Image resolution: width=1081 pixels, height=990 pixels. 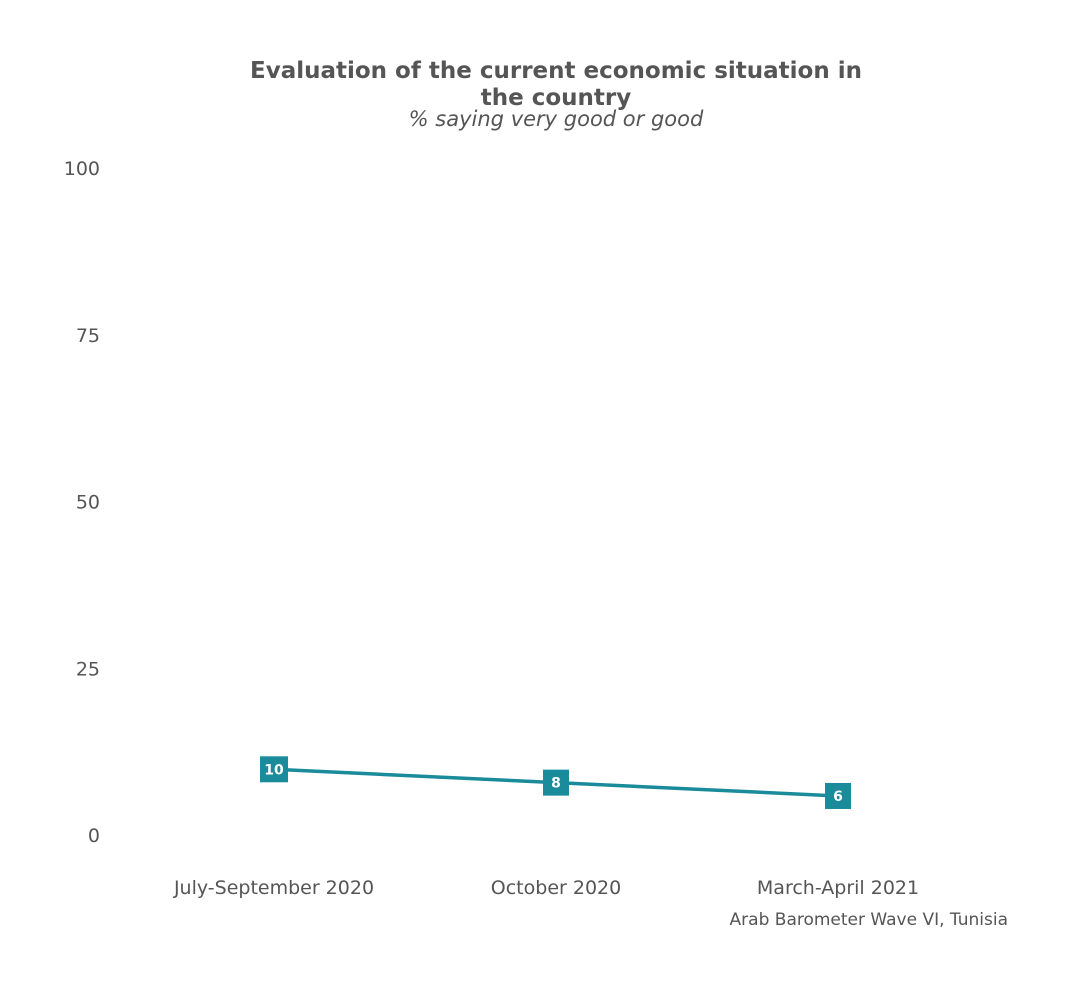 What do you see at coordinates (556, 888) in the screenshot?
I see `x-tick-label-1: October 2020` at bounding box center [556, 888].